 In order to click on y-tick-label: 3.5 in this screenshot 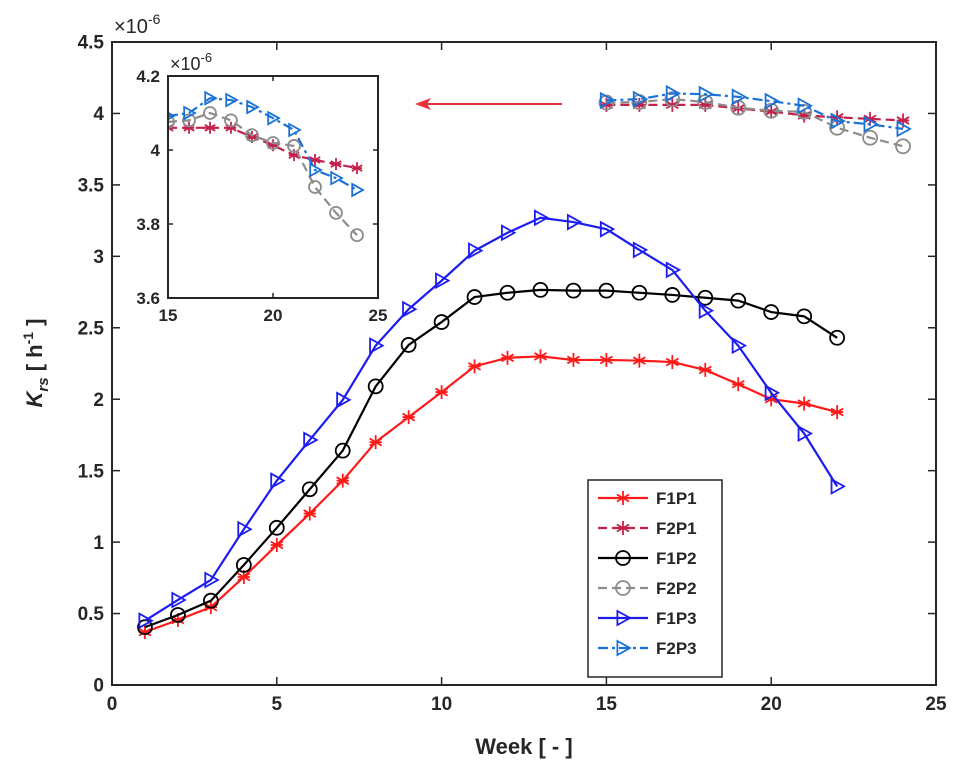, I will do `click(91, 186)`.